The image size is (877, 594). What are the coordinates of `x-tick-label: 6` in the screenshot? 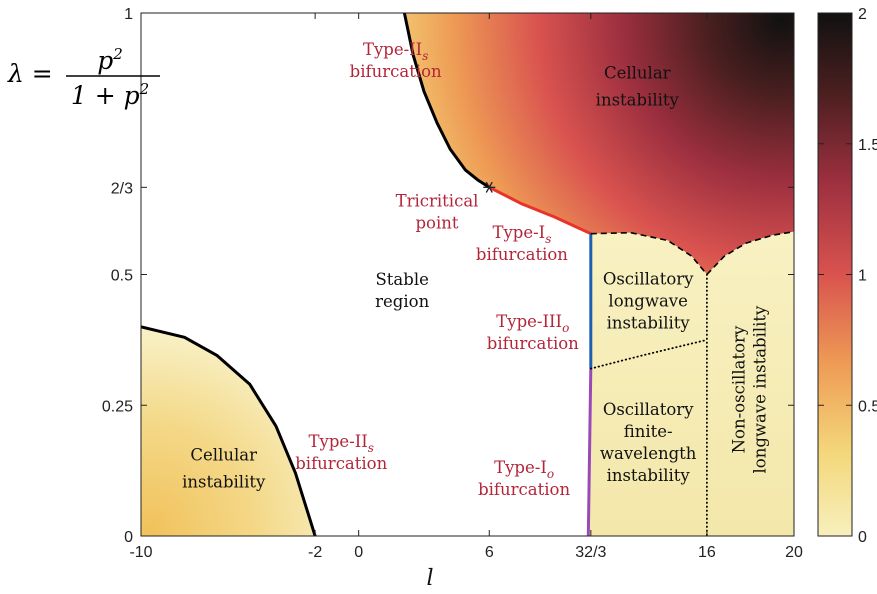 It's located at (489, 552).